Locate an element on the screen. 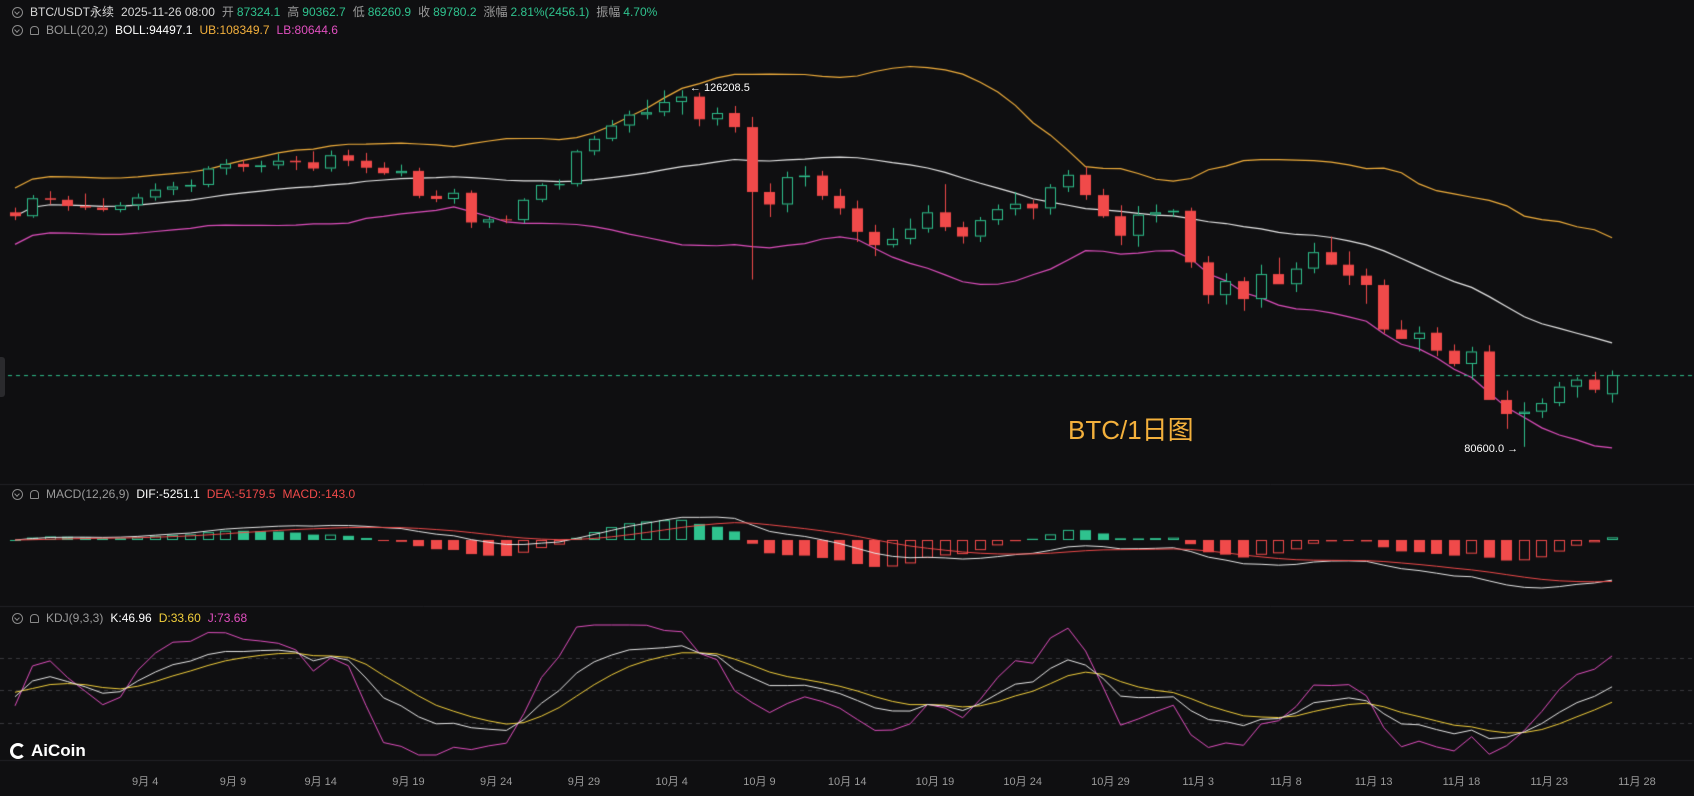  symbol-label: BTC/USDT永续 is located at coordinates (72, 12).